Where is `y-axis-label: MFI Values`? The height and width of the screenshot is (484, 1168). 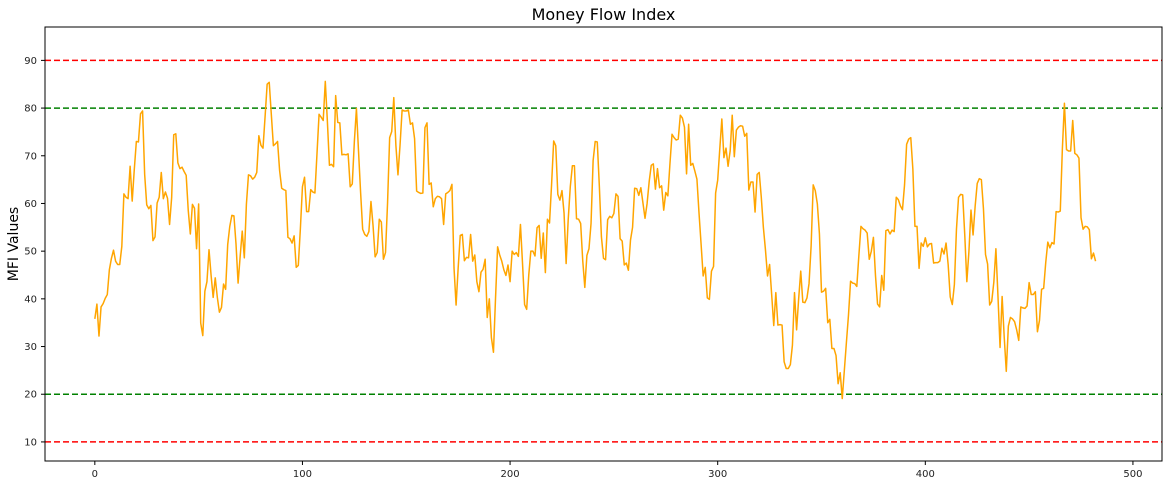 y-axis-label: MFI Values is located at coordinates (14, 244).